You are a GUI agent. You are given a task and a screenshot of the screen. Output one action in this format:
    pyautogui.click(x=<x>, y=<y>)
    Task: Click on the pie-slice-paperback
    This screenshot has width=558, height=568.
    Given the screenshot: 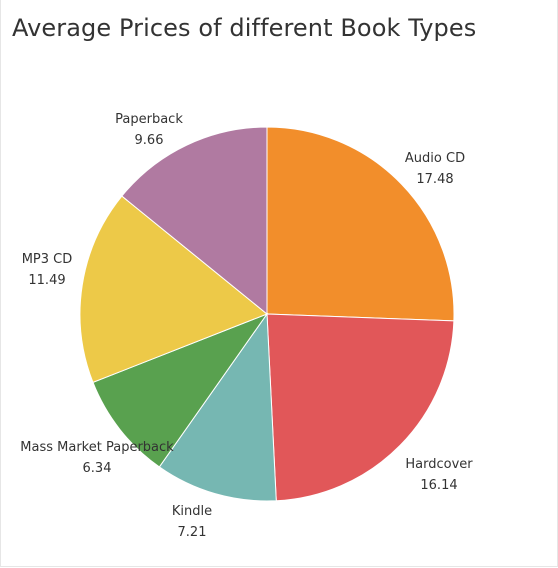 What is the action you would take?
    pyautogui.click(x=194, y=221)
    